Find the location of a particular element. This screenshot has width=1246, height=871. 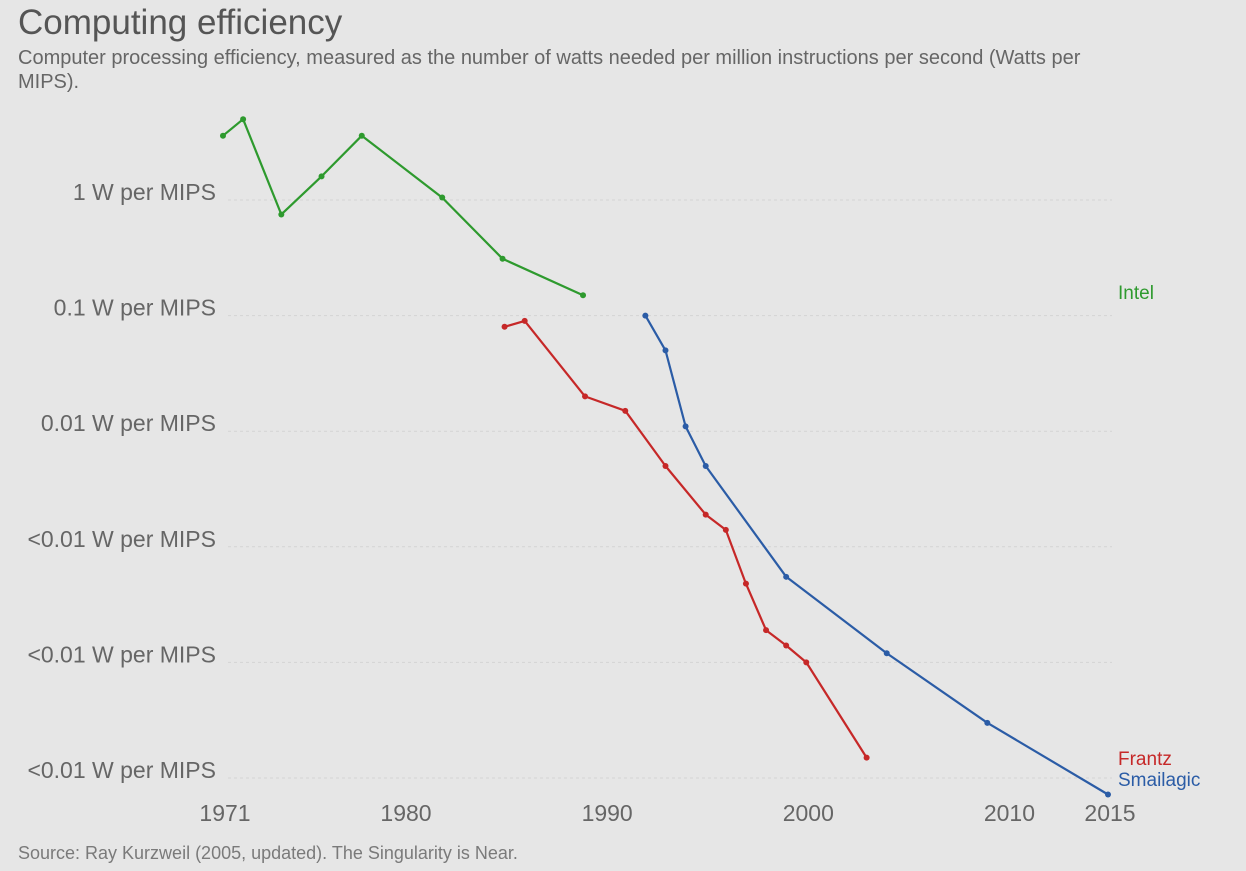

y-tick-label: 0.01 W per MIPS is located at coordinates (128, 423).